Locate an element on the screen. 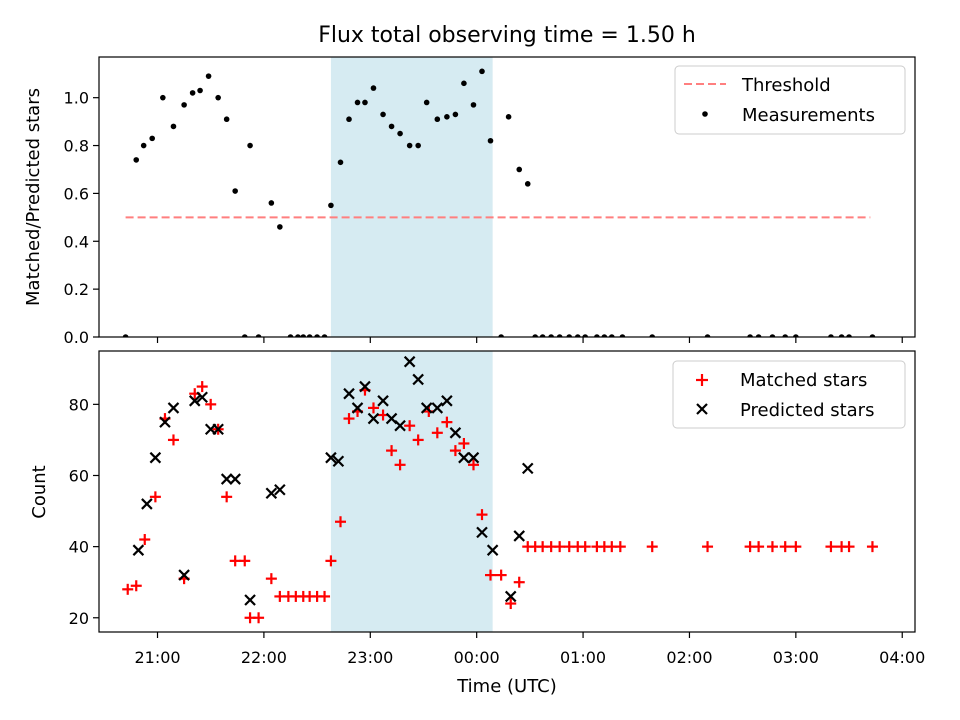  top-y-tick-label: 0.6 is located at coordinates (76, 193).